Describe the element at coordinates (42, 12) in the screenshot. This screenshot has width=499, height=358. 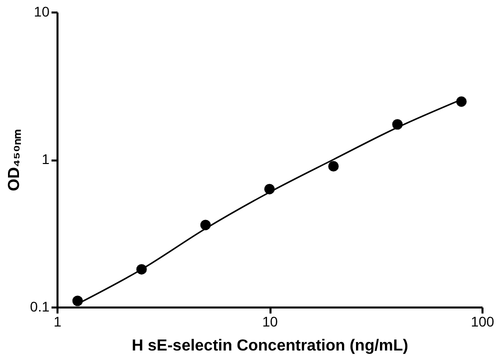
I see `y-tick-label: 10` at that location.